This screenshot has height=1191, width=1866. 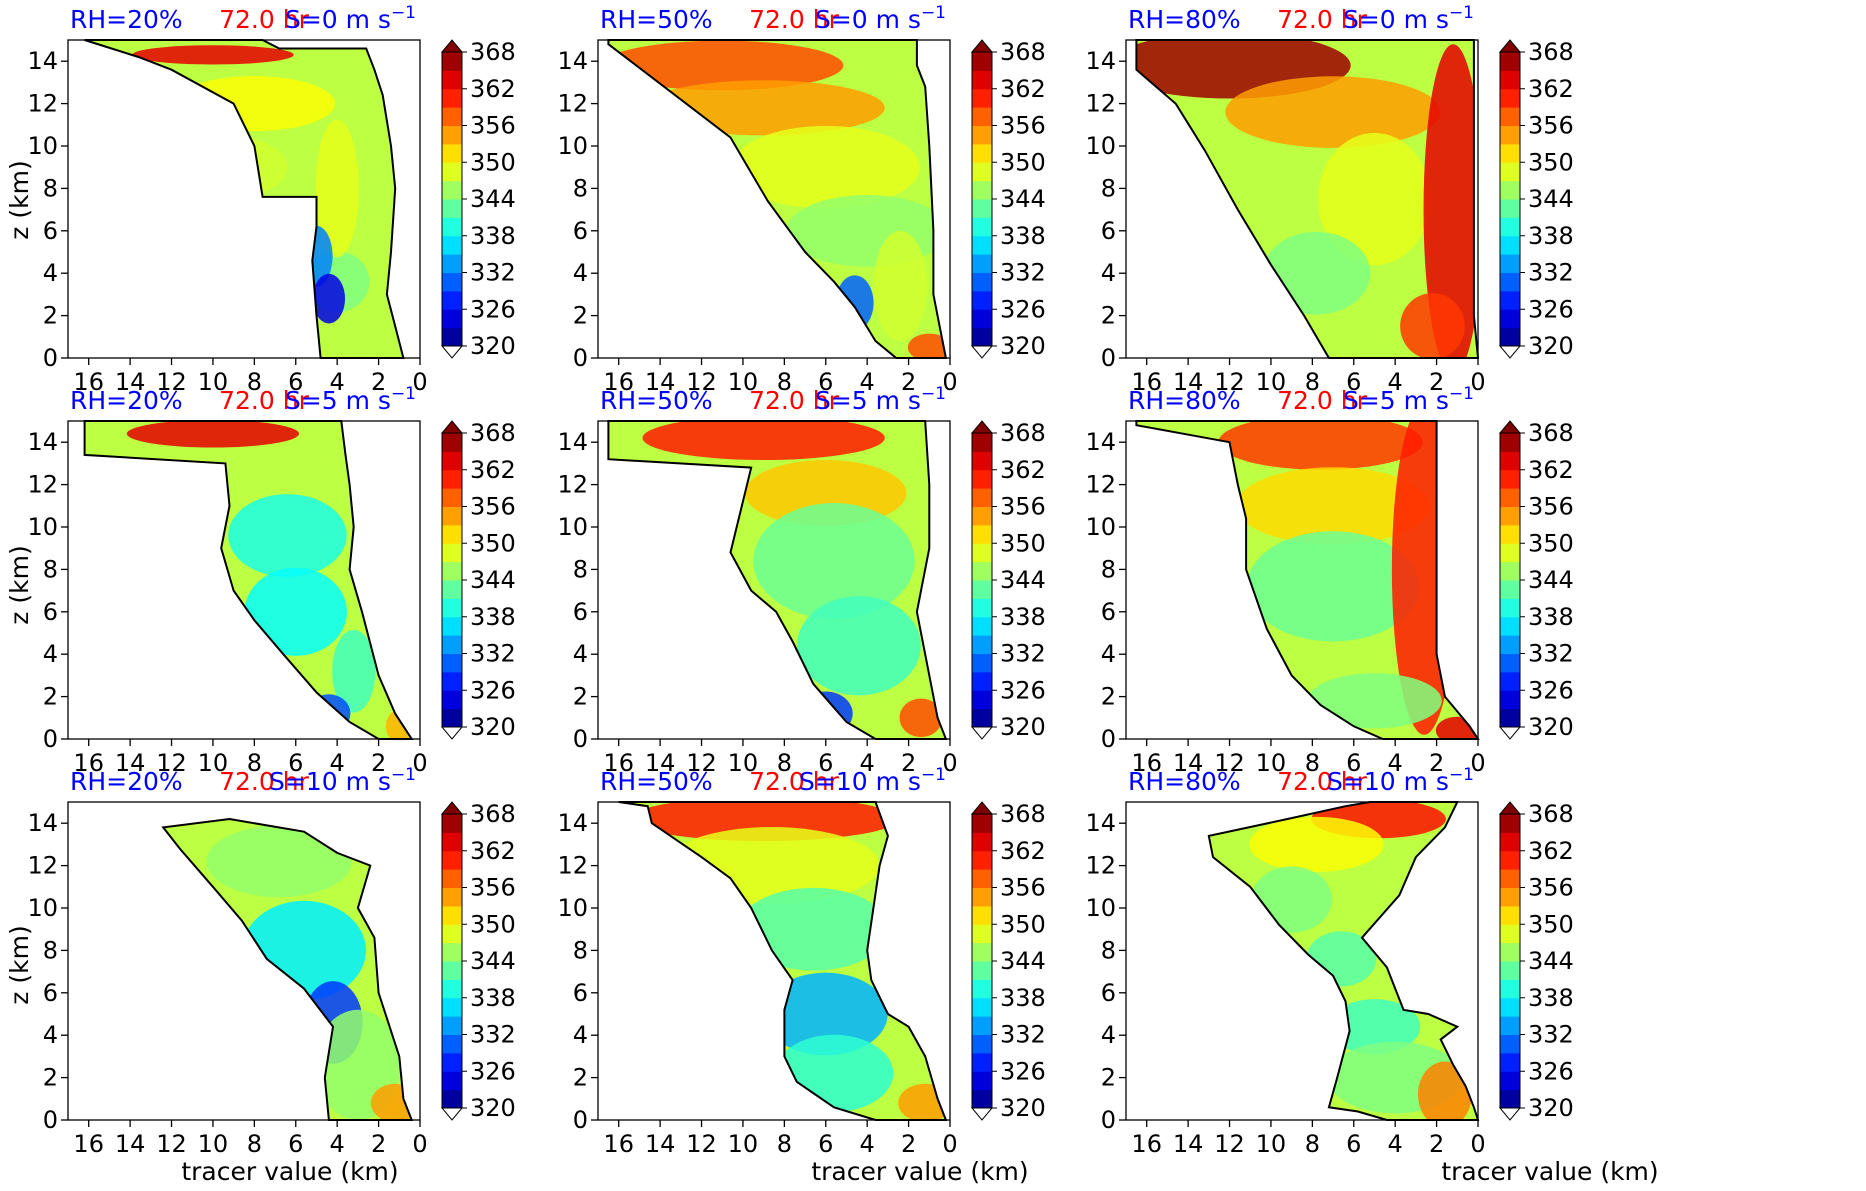 I want to click on x-axis-label-col-2: tracer value (km), so click(x=1549, y=1171).